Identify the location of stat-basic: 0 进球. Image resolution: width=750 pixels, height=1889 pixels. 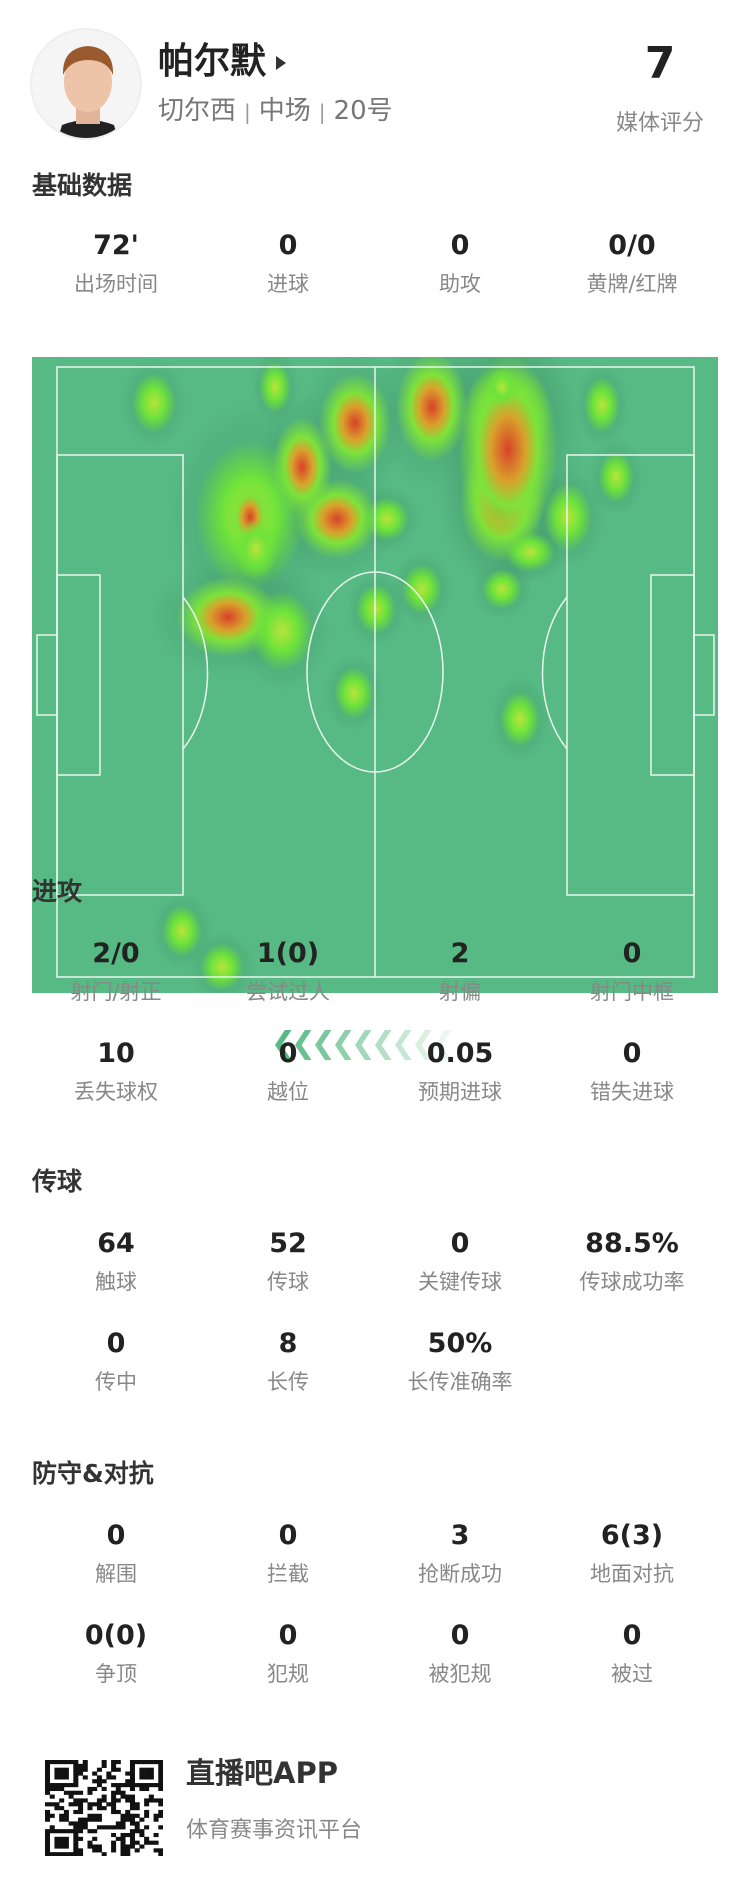
(288, 263).